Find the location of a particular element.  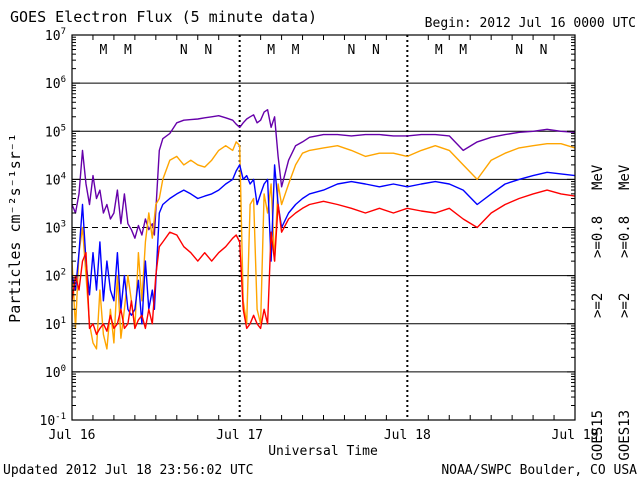

marker-m-8: M is located at coordinates (439, 50).